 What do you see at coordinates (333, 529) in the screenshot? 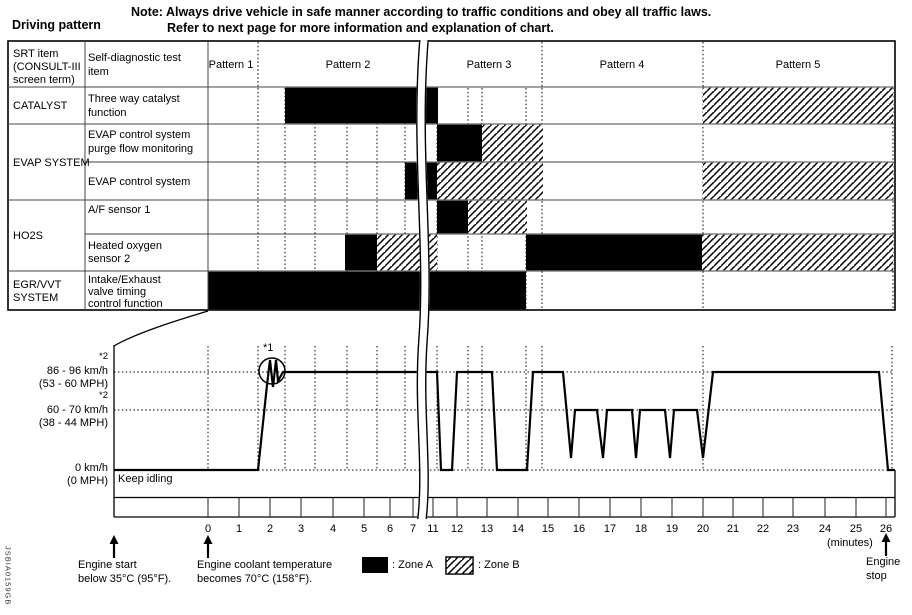
I see `tick-label-4: 4` at bounding box center [333, 529].